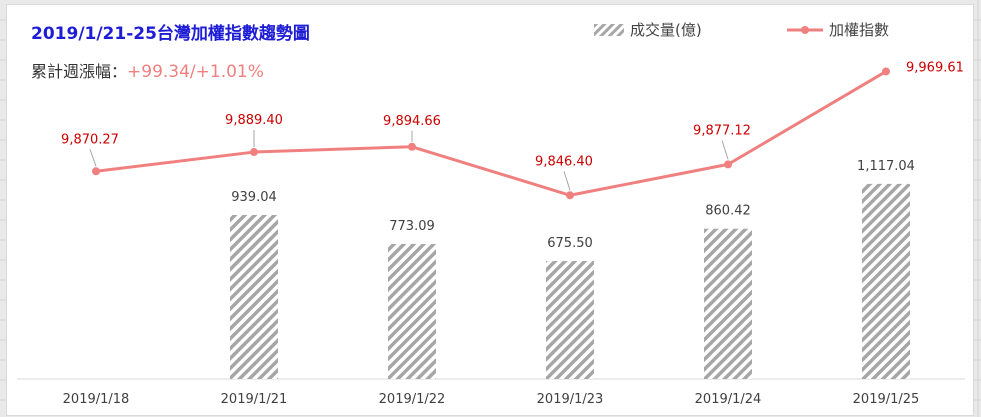 The width and height of the screenshot is (981, 417). I want to click on chart-title: 2019/1/21-25台灣加權指數趨勢圖, so click(170, 34).